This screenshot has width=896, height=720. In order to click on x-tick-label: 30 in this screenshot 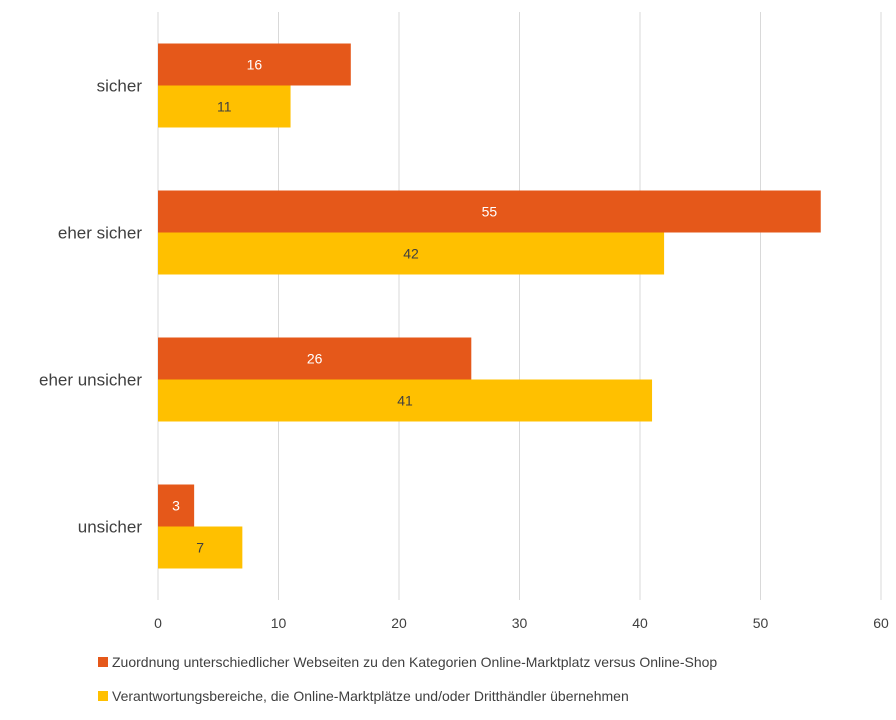, I will do `click(520, 623)`.